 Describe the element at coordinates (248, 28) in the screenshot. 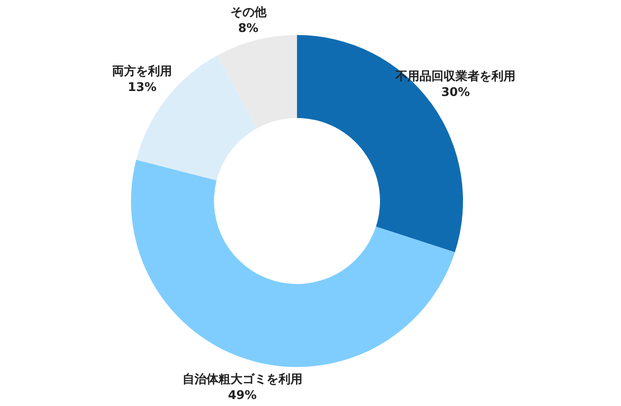

I see `data-label: 8%` at that location.